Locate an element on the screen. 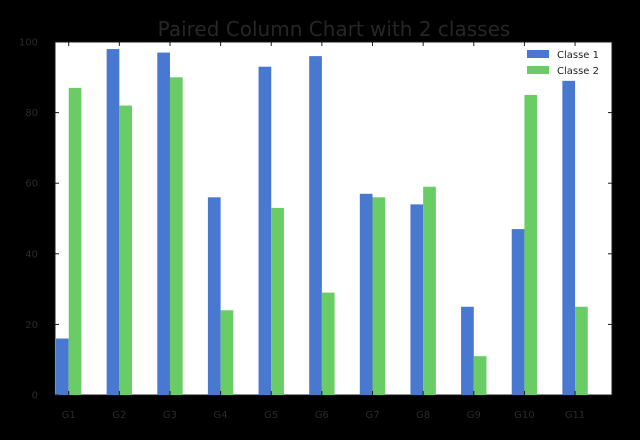 This screenshot has width=640, height=440. bar-classe-1-g1 is located at coordinates (62, 366).